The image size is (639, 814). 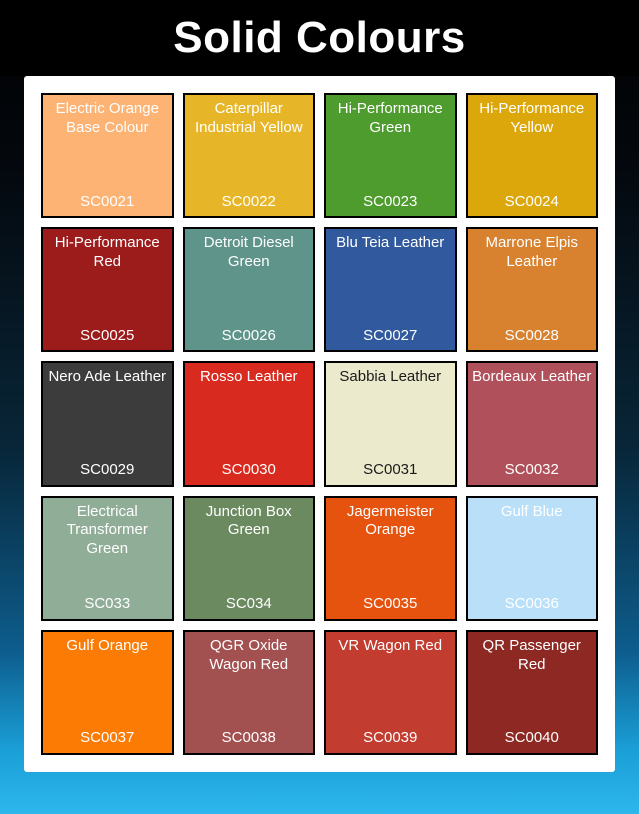 What do you see at coordinates (107, 118) in the screenshot?
I see `colour-name: Electric Orange Base Colour` at bounding box center [107, 118].